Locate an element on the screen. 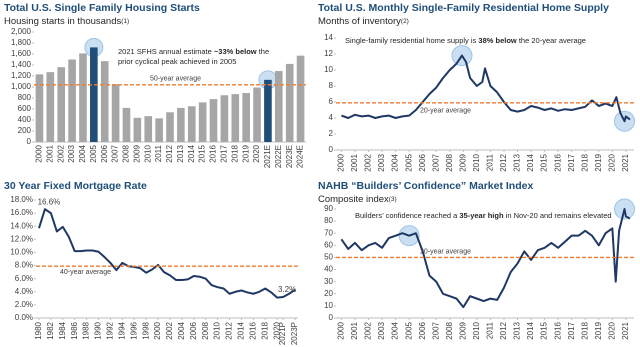  line is located at coordinates (167, 253).